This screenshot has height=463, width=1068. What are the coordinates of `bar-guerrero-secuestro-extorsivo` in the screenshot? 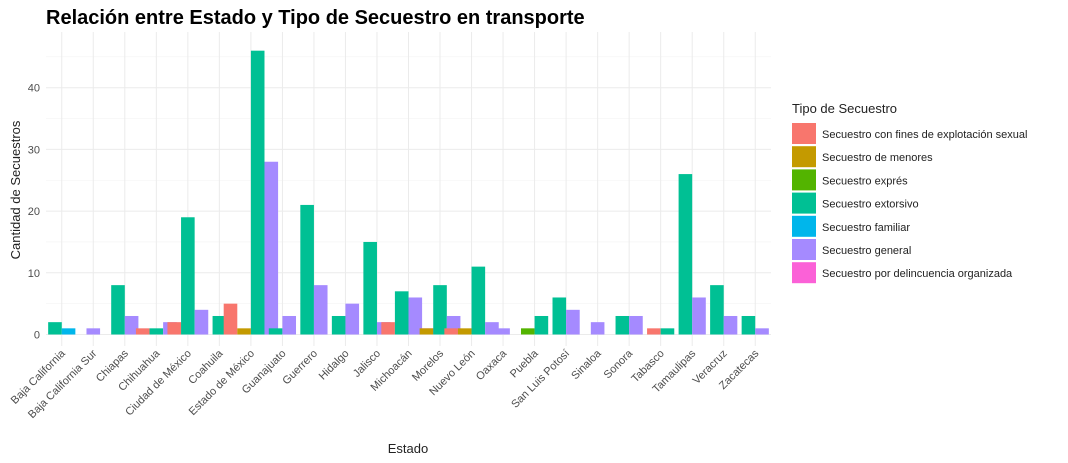 It's located at (307, 269).